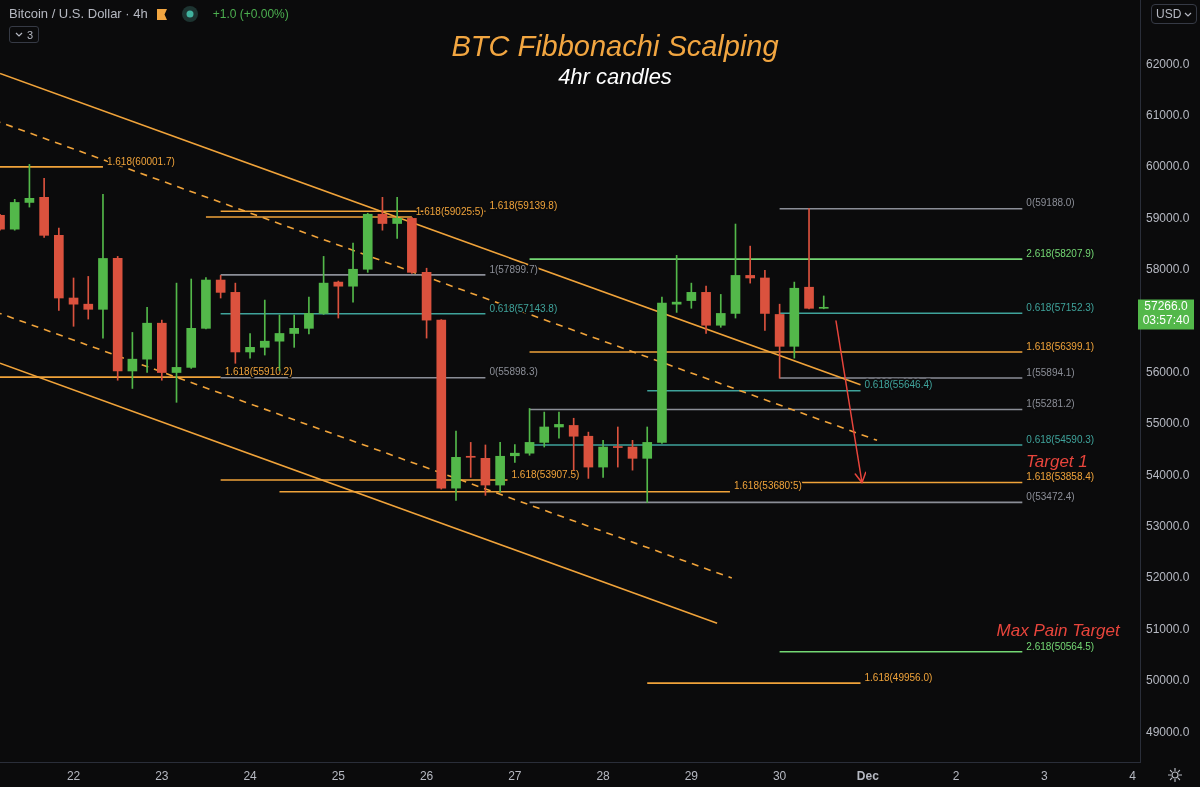 Image resolution: width=1200 pixels, height=787 pixels. I want to click on y-tick-label: 61000.0, so click(1168, 114).